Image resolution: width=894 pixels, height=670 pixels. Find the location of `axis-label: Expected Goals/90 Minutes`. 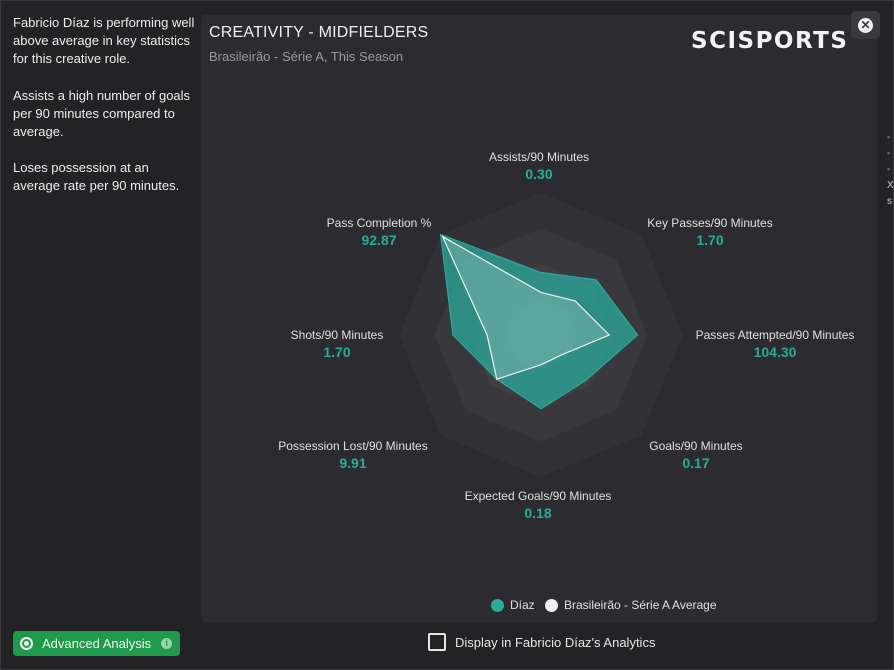

axis-label: Expected Goals/90 Minutes is located at coordinates (538, 496).